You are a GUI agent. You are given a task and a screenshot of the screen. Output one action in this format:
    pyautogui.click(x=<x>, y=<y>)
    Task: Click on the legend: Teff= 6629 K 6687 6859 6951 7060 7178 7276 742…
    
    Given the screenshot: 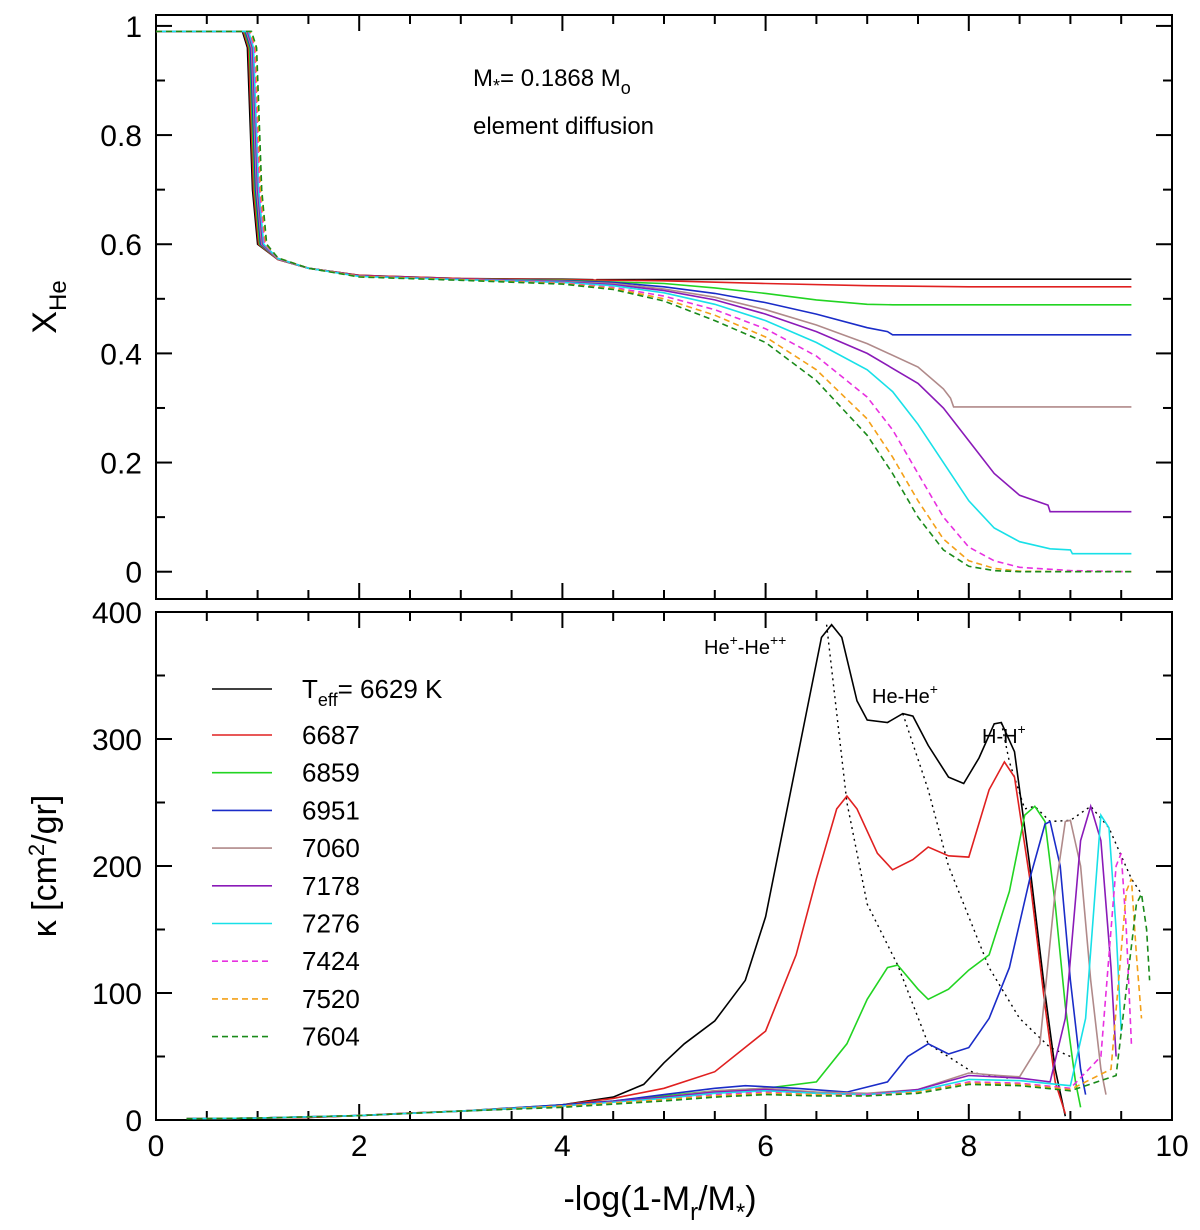 What is the action you would take?
    pyautogui.click(x=327, y=863)
    